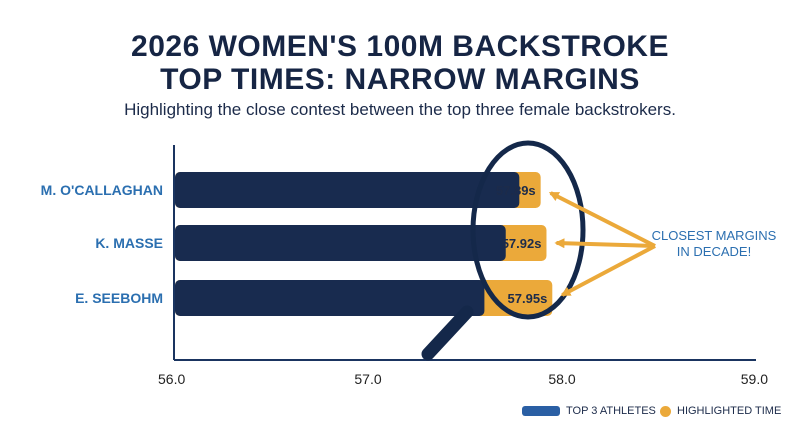 The height and width of the screenshot is (447, 800). I want to click on annotation-line-1: CLOSEST MARGINS, so click(714, 235).